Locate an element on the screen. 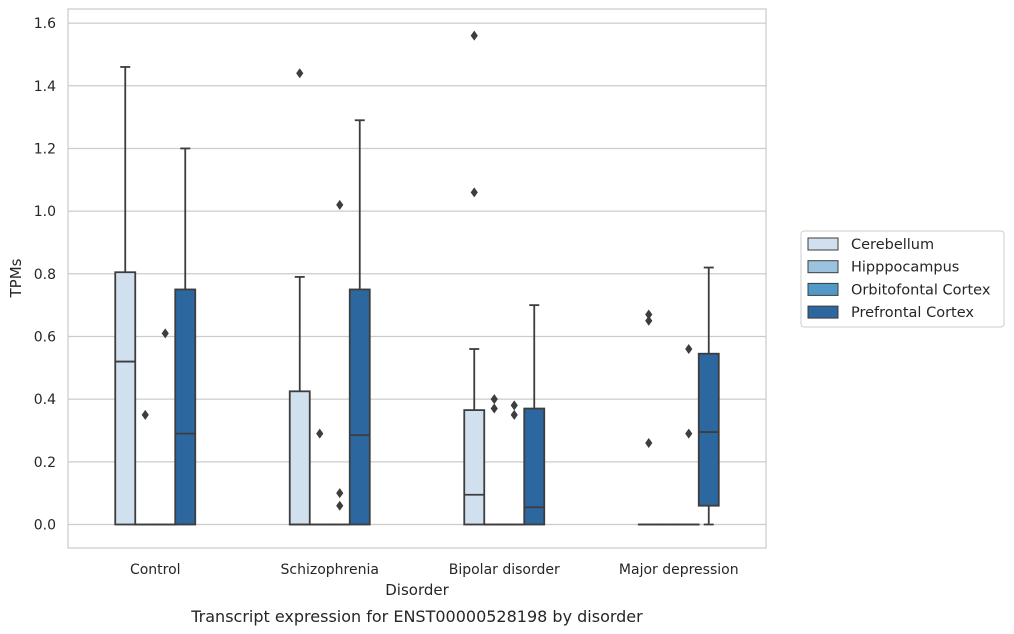 The height and width of the screenshot is (634, 1014). y-tick-label: 1.0 is located at coordinates (45, 212).